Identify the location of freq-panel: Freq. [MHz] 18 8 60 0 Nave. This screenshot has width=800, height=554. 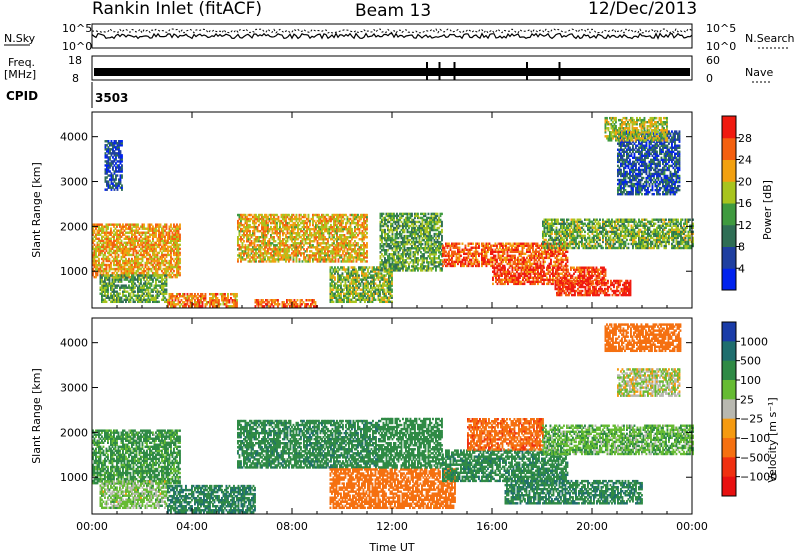
(388, 69).